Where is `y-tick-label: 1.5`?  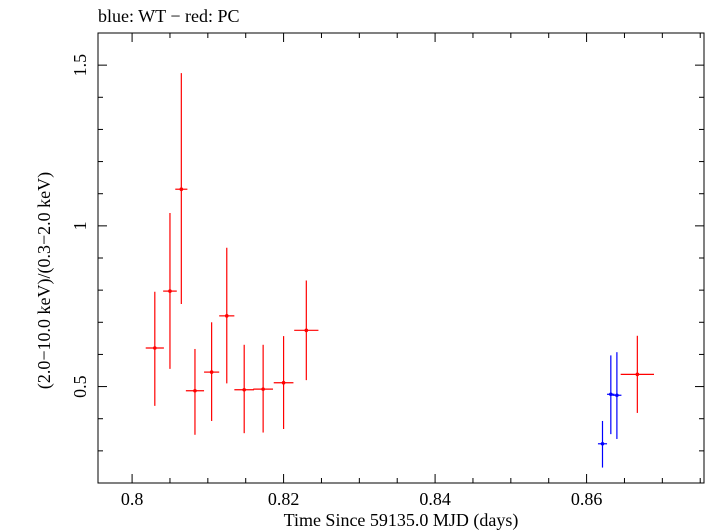
y-tick-label: 1.5 is located at coordinates (80, 65).